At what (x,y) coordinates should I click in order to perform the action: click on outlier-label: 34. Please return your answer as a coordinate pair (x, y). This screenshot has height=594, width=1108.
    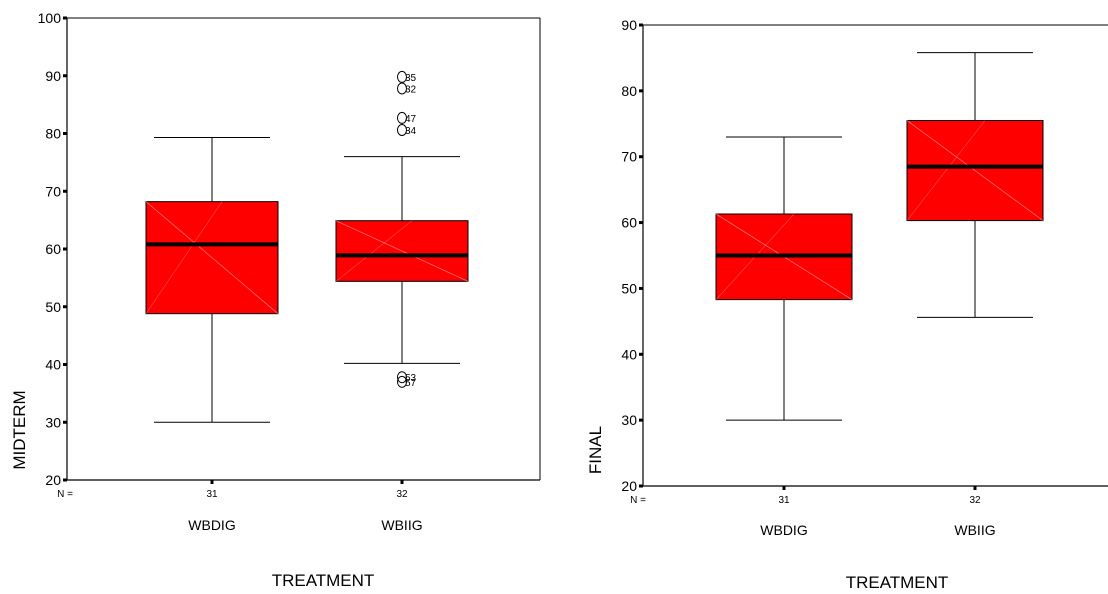
    Looking at the image, I should click on (411, 131).